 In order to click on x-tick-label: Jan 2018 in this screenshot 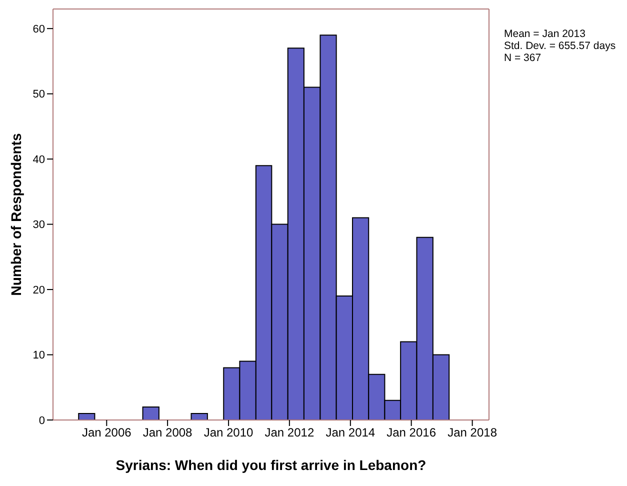, I will do `click(473, 433)`.